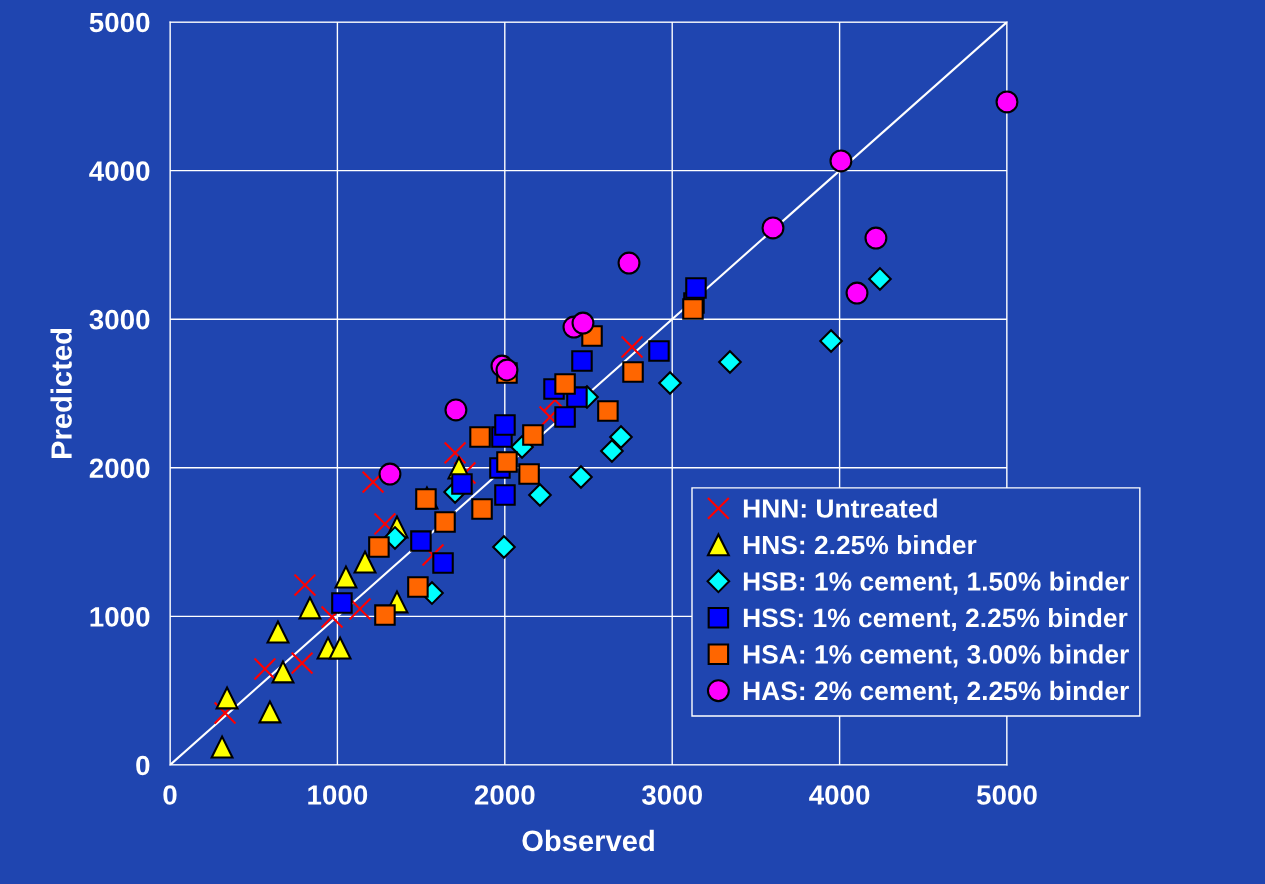 This screenshot has height=884, width=1265. Describe the element at coordinates (936, 692) in the screenshot. I see `legend-label: HAS: 2% cement, 2.25% binder` at that location.